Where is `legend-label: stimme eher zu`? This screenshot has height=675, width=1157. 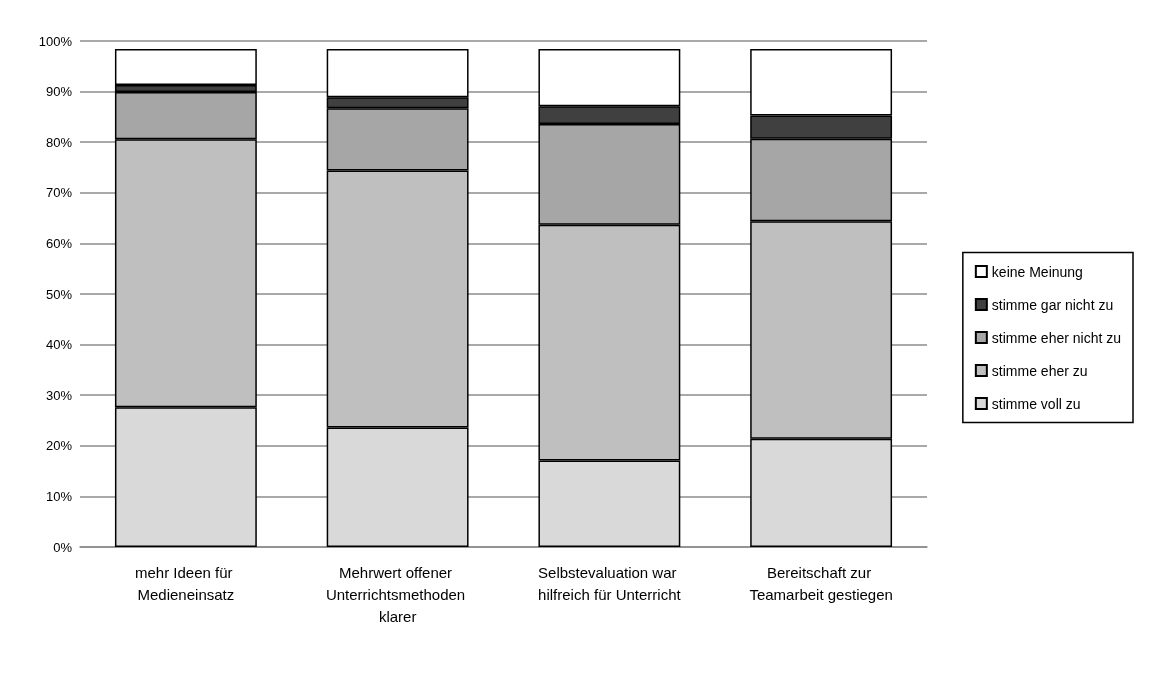
legend-label: stimme eher zu is located at coordinates (1039, 370).